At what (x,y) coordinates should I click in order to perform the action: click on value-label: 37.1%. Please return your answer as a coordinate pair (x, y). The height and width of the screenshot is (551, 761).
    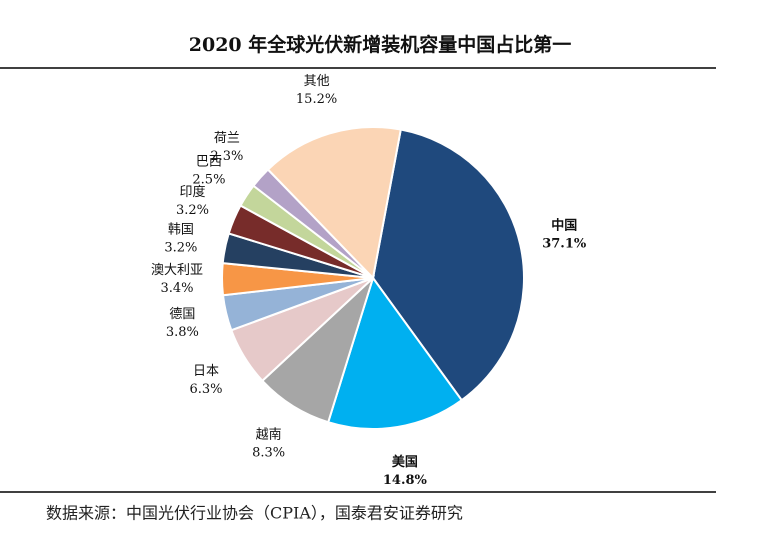
    Looking at the image, I should click on (564, 243).